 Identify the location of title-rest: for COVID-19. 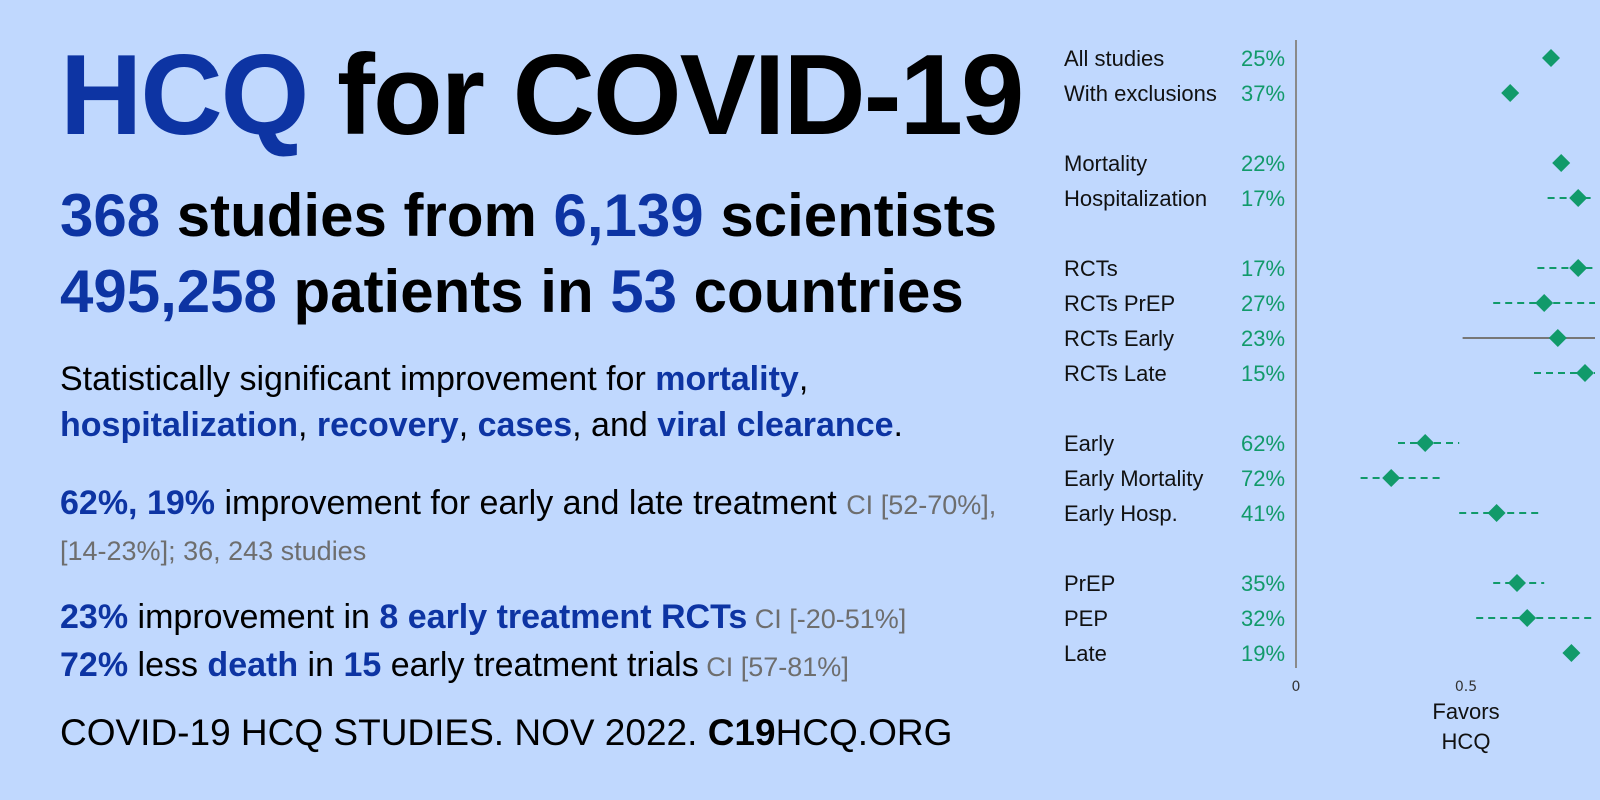
(665, 95).